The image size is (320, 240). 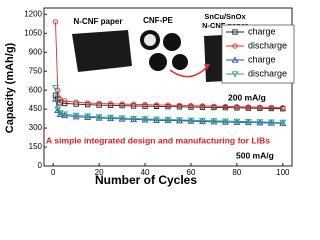 I want to click on inset-label: N-CNF paper, so click(x=98, y=21).